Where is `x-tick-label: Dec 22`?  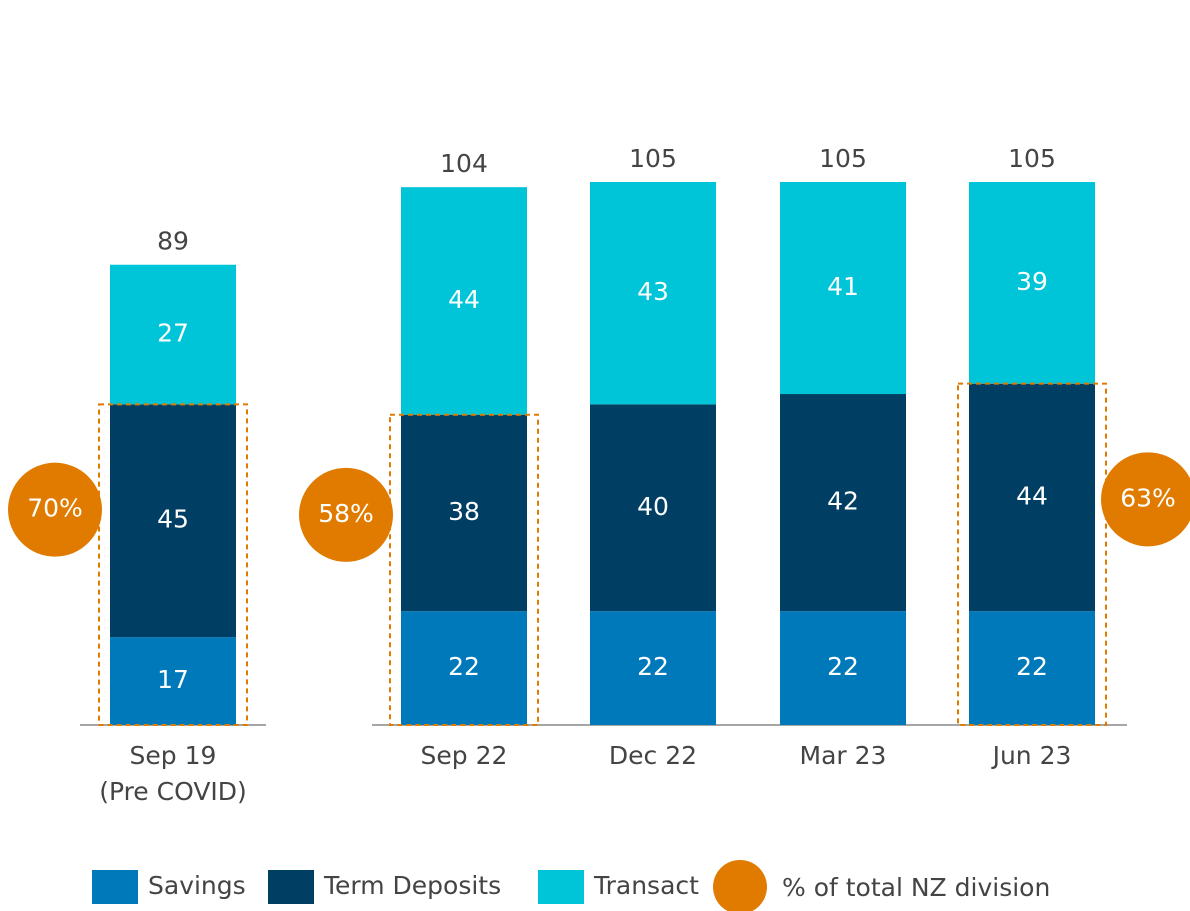 x-tick-label: Dec 22 is located at coordinates (653, 755).